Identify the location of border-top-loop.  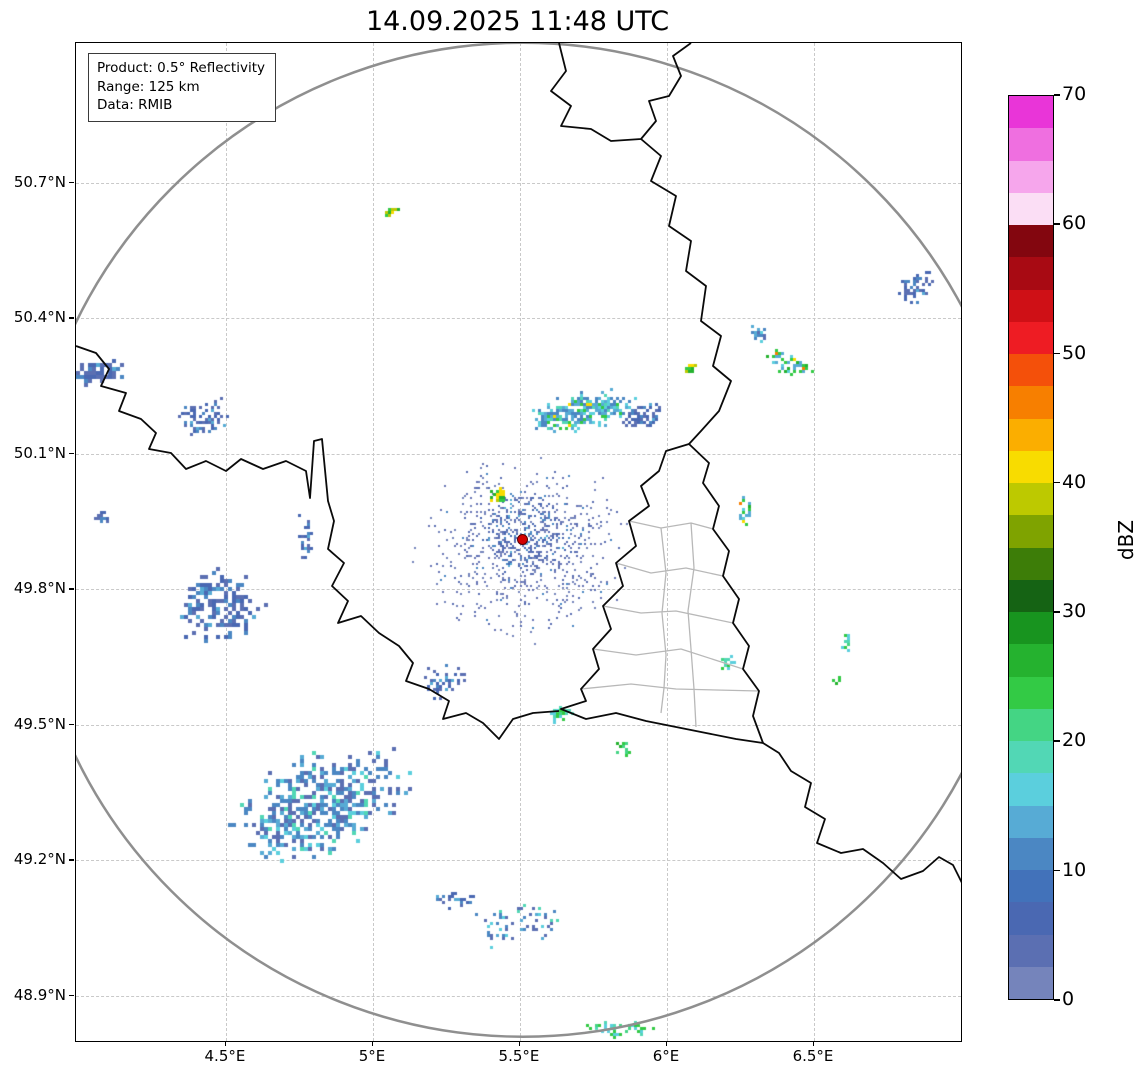
(621, 92).